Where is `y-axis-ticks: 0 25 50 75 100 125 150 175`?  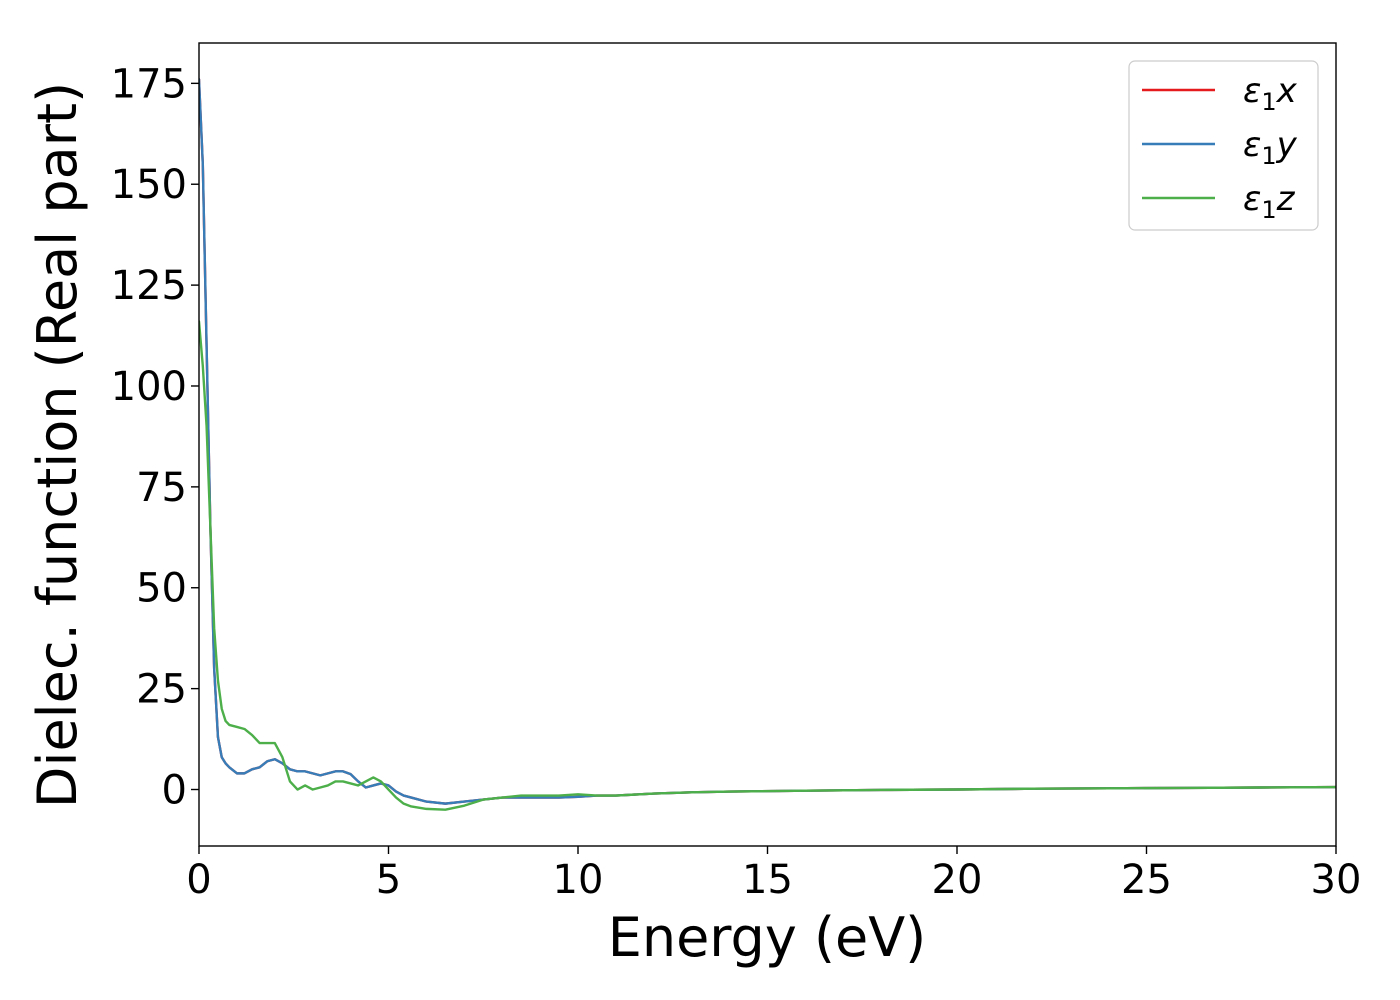 y-axis-ticks: 0 25 50 75 100 125 150 175 is located at coordinates (155, 437).